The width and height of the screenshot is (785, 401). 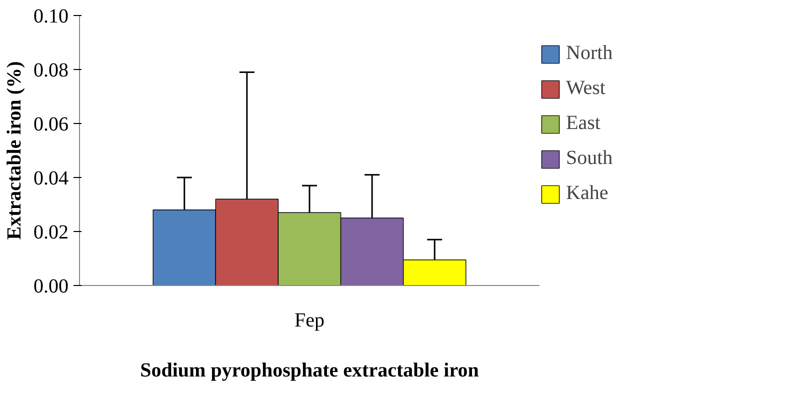 What do you see at coordinates (590, 158) in the screenshot?
I see `legend-label: South` at bounding box center [590, 158].